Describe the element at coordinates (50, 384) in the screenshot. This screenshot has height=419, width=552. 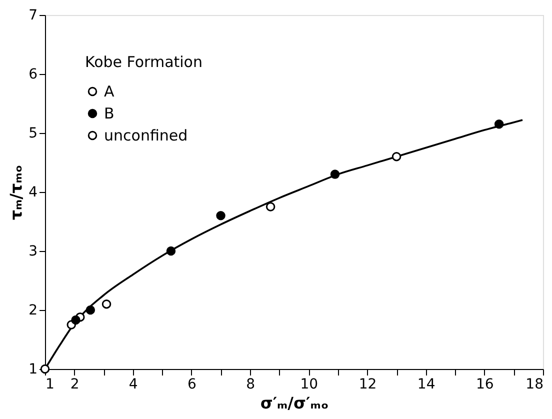
I see `x-tick-label: 1` at that location.